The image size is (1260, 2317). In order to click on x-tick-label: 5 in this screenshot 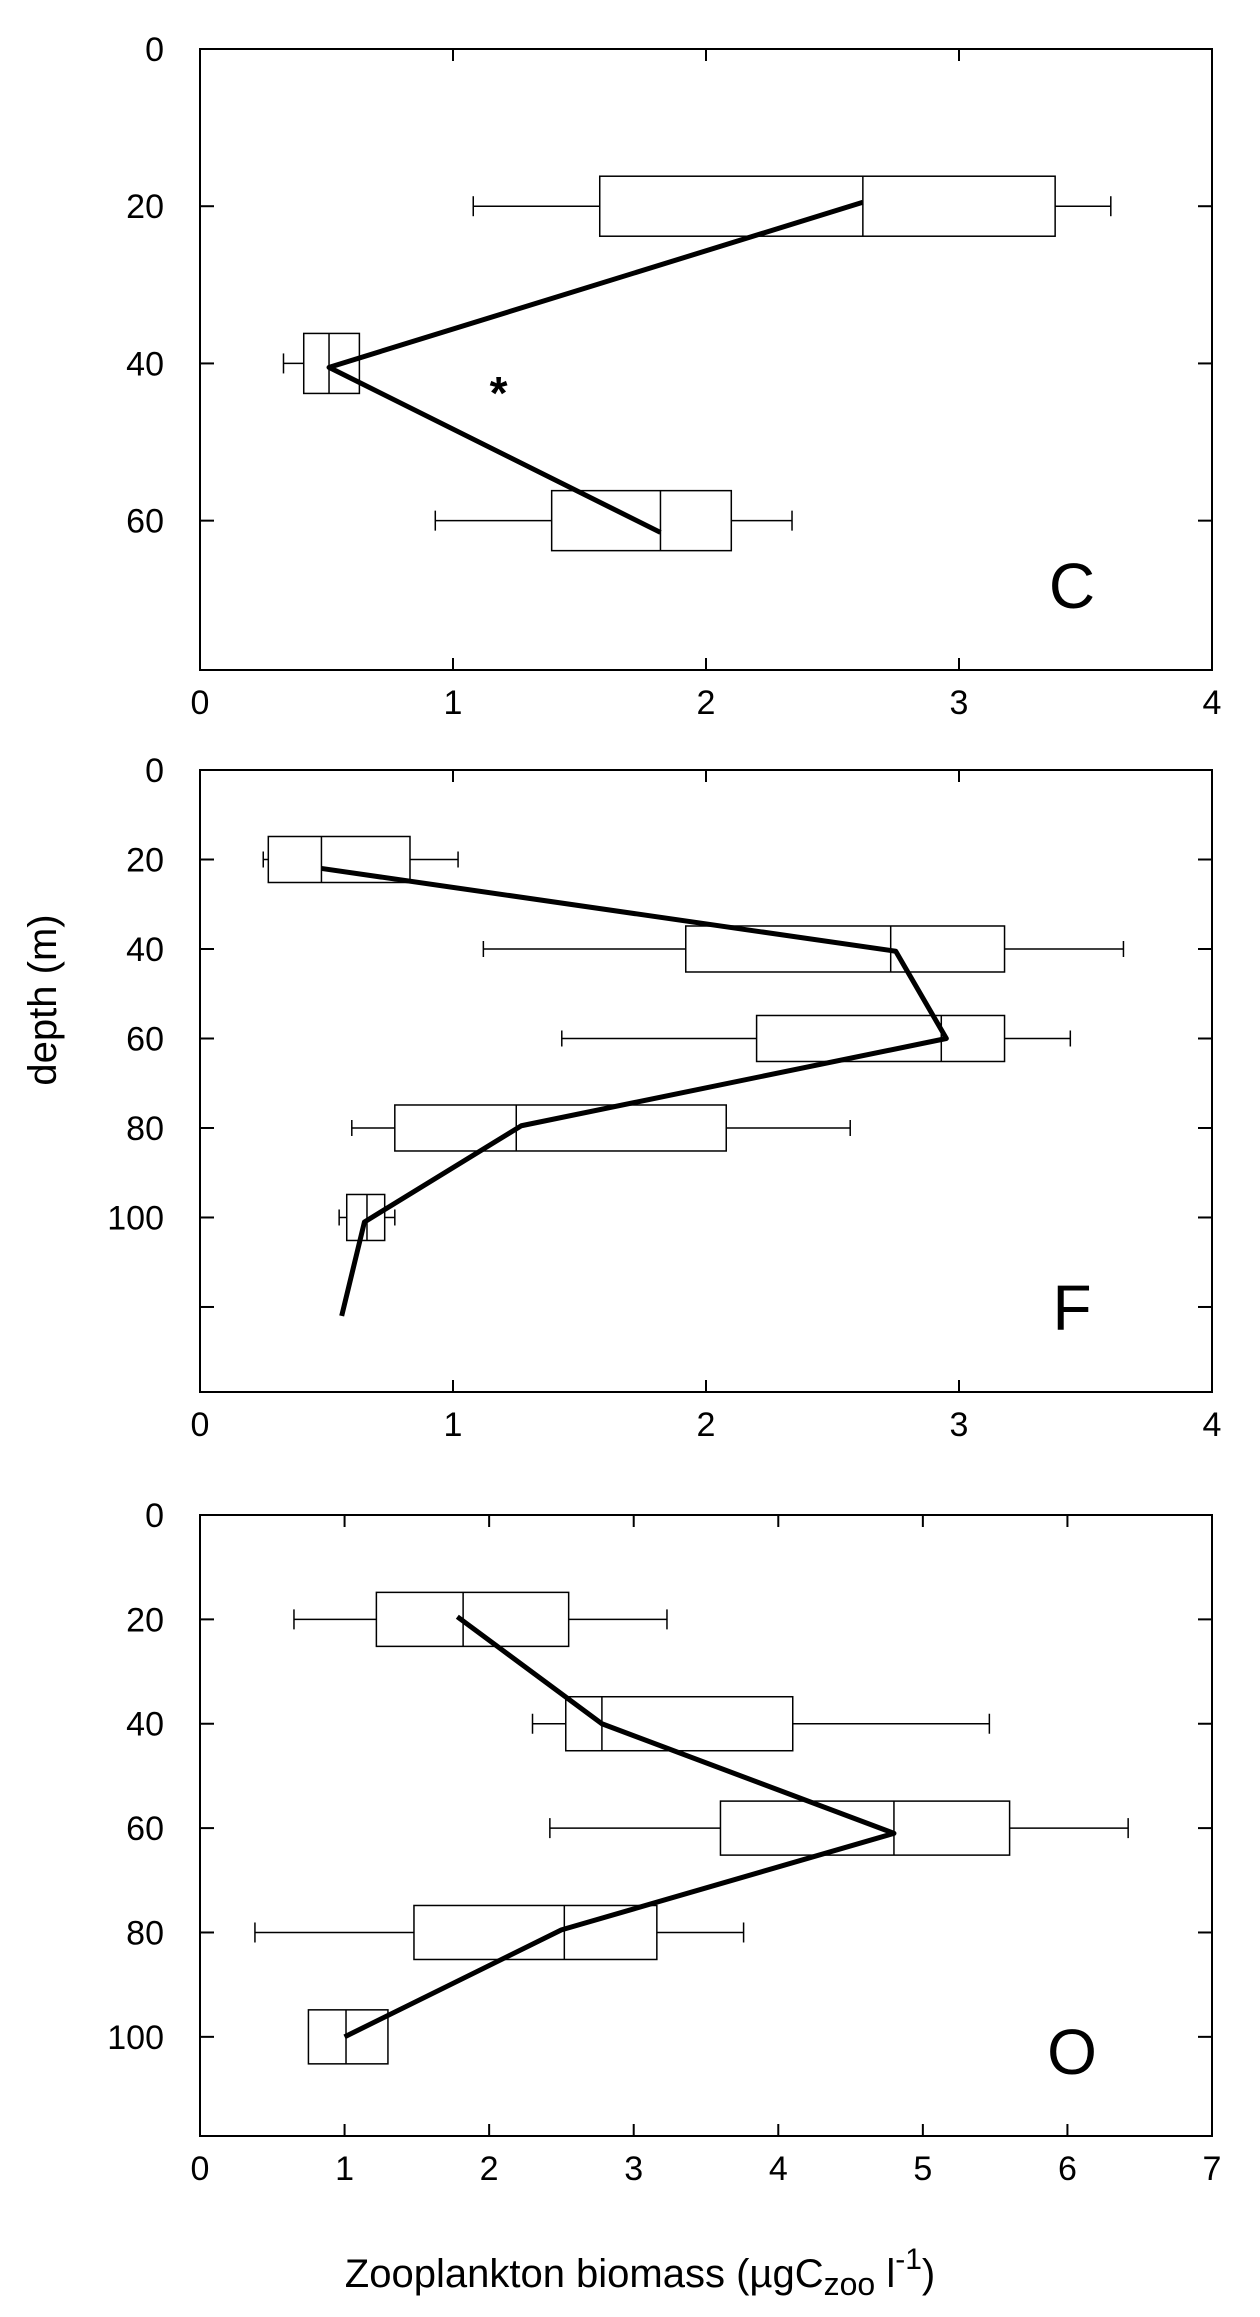, I will do `click(922, 2169)`.